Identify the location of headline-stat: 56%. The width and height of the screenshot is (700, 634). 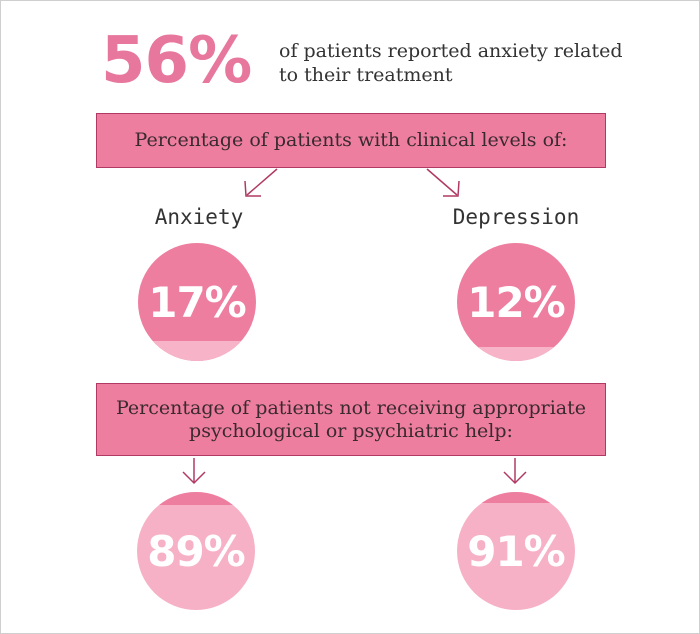
(176, 61).